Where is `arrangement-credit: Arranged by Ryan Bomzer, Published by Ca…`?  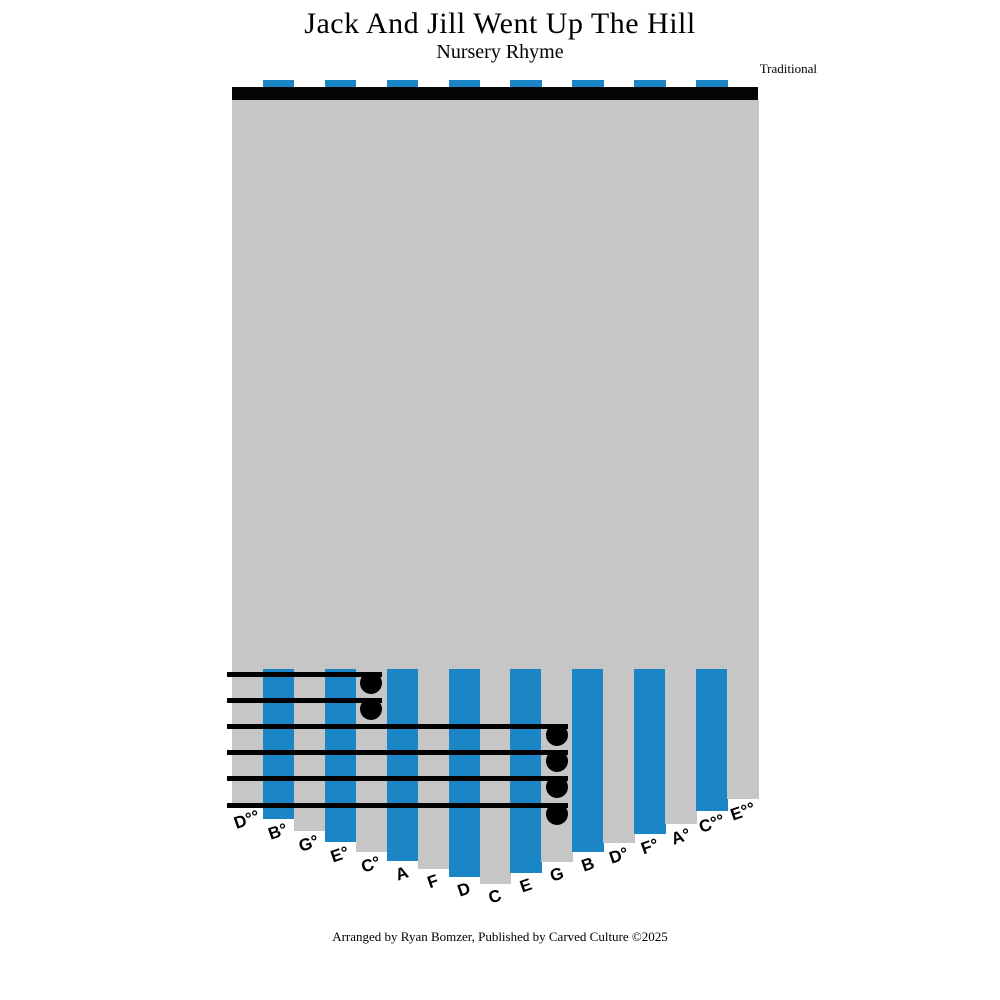 arrangement-credit: Arranged by Ryan Bomzer, Published by Ca… is located at coordinates (500, 936).